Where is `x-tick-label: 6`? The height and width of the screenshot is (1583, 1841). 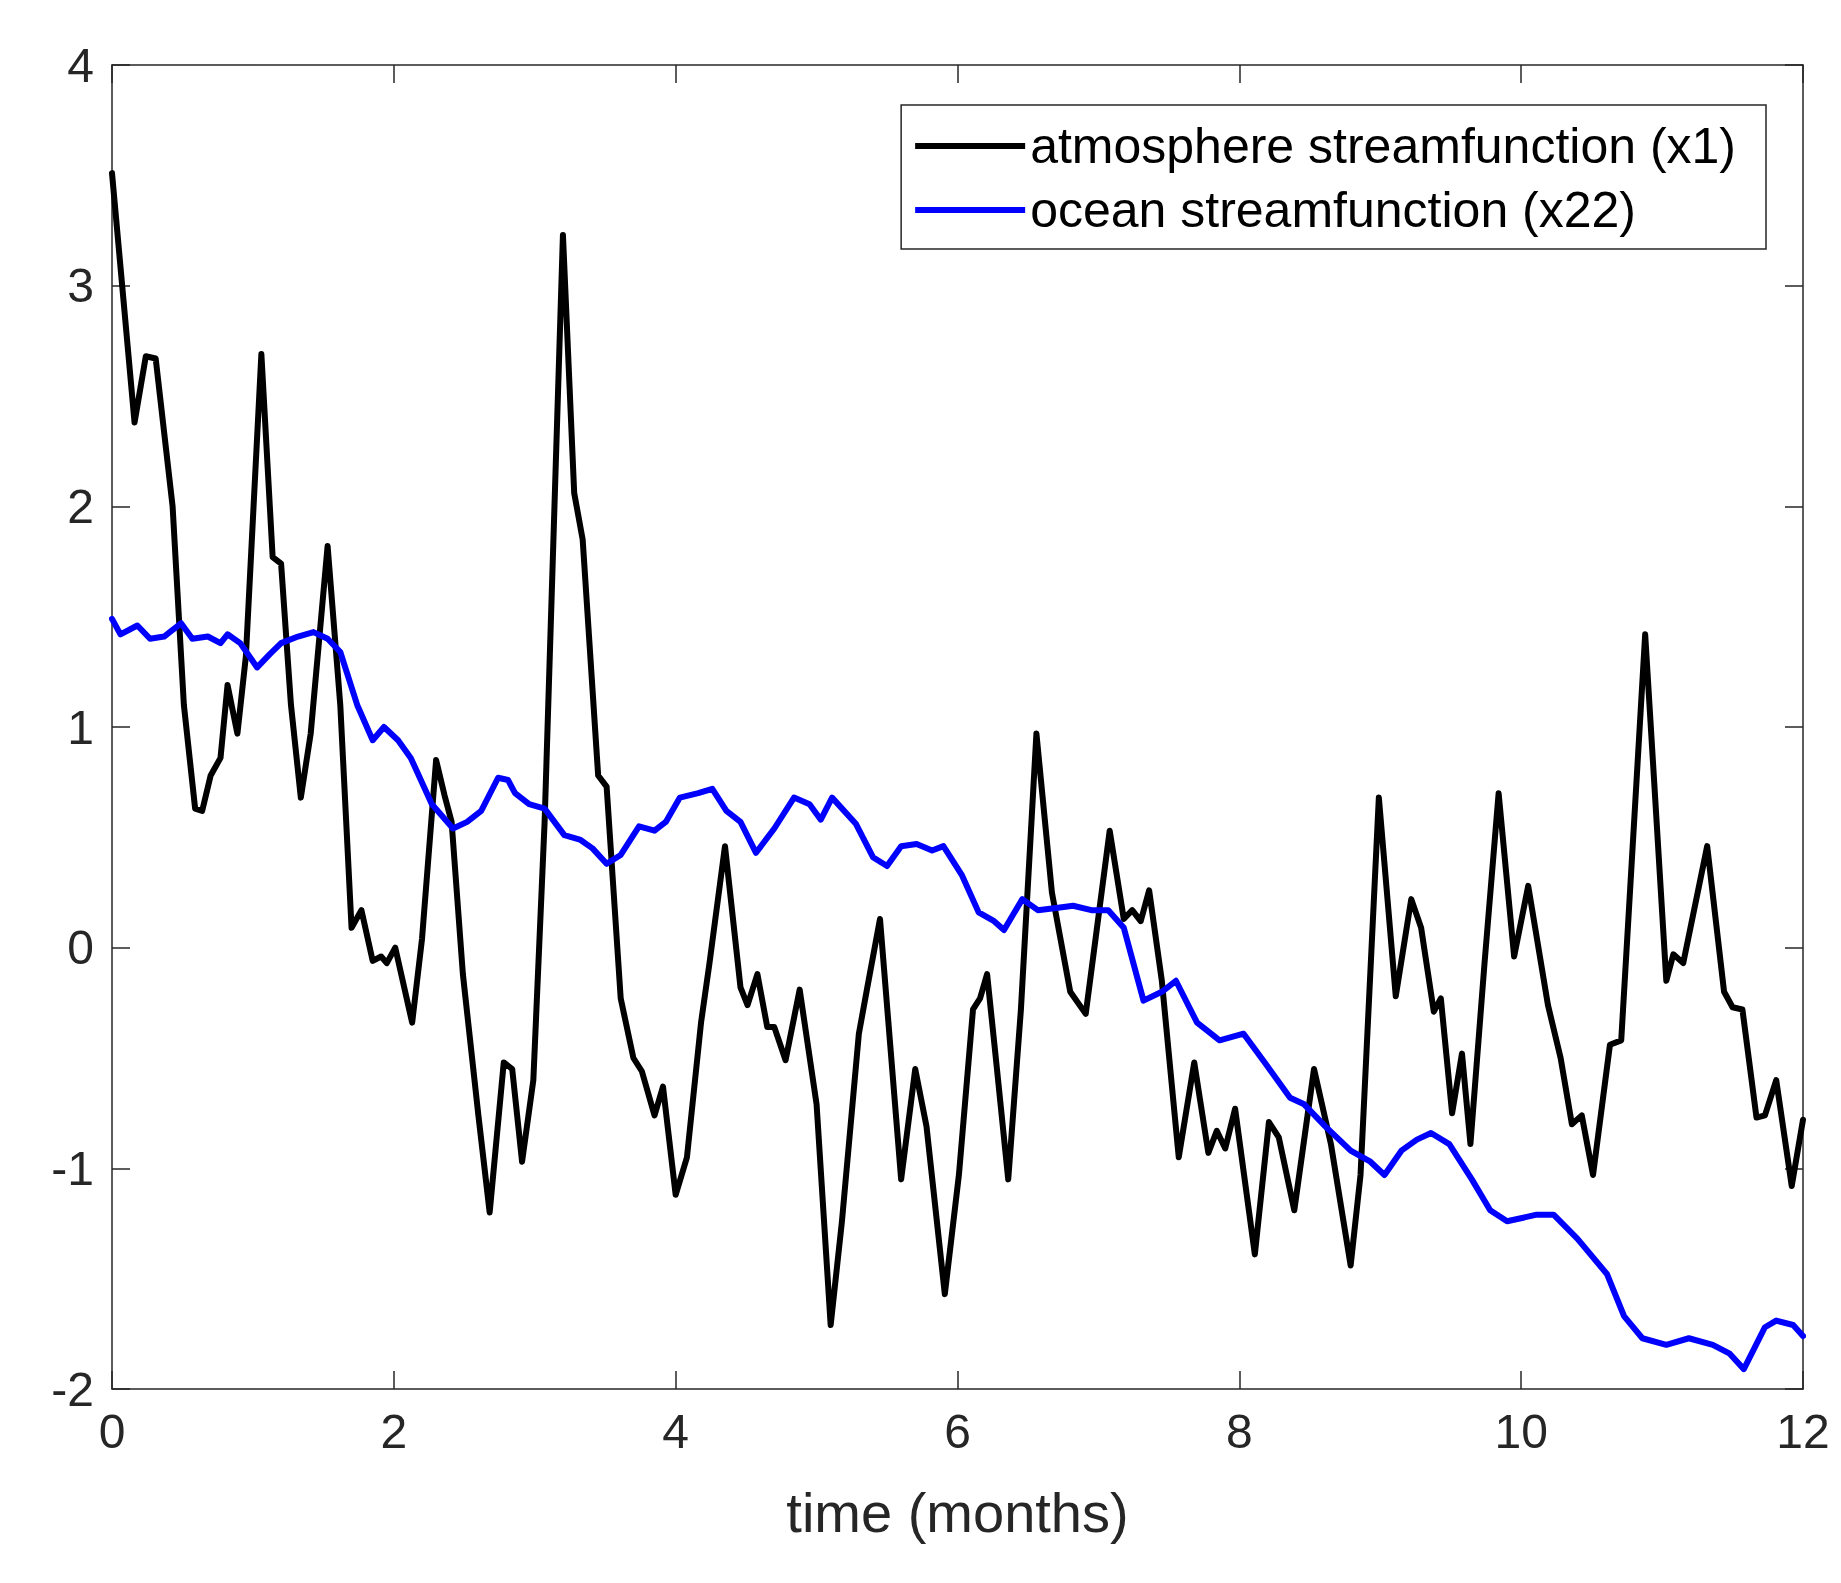 x-tick-label: 6 is located at coordinates (957, 1431).